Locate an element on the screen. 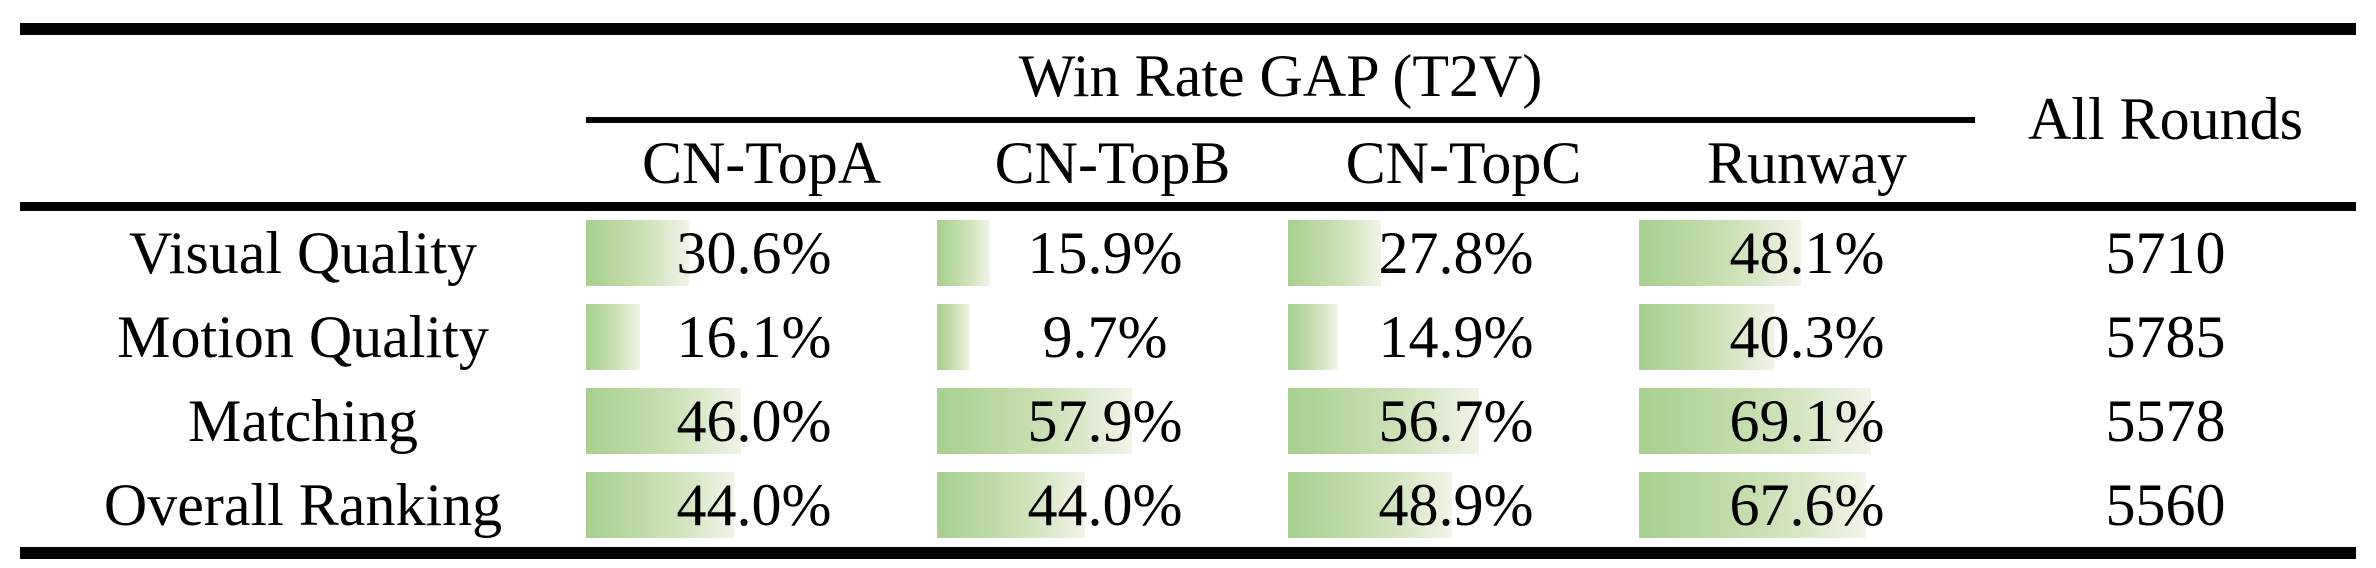 The width and height of the screenshot is (2376, 568). row-label-visual-quality: Visual Quality is located at coordinates (303, 253).